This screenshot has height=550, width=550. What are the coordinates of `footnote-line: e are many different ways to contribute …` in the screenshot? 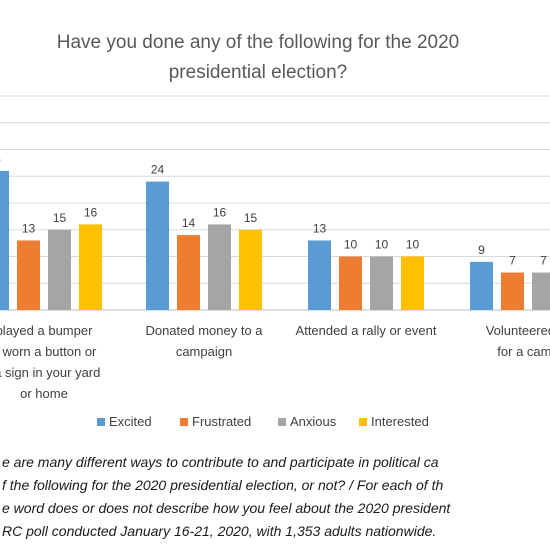 It's located at (220, 462).